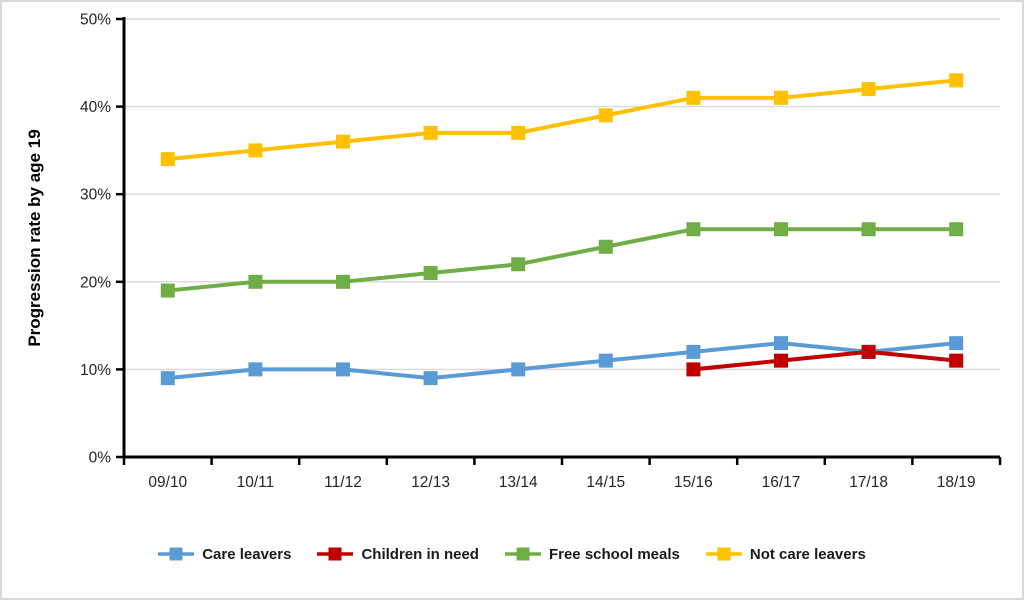 This screenshot has height=600, width=1024. Describe the element at coordinates (343, 482) in the screenshot. I see `x-tick-label: 11/12` at that location.